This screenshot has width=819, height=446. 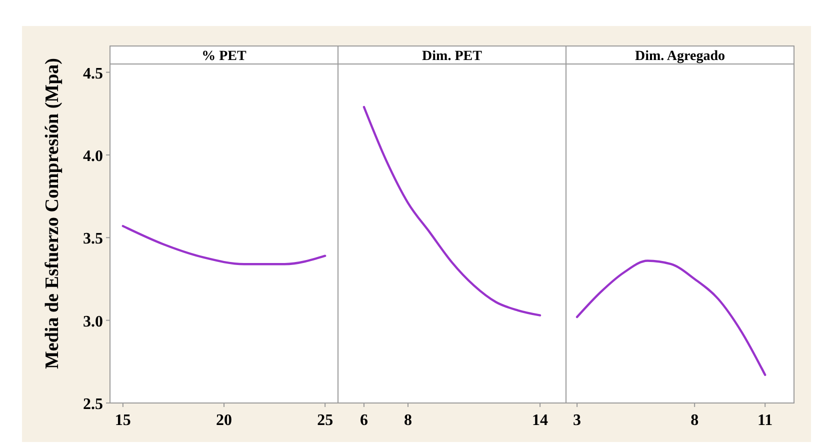 I want to click on x-tick-label: 11, so click(x=765, y=420).